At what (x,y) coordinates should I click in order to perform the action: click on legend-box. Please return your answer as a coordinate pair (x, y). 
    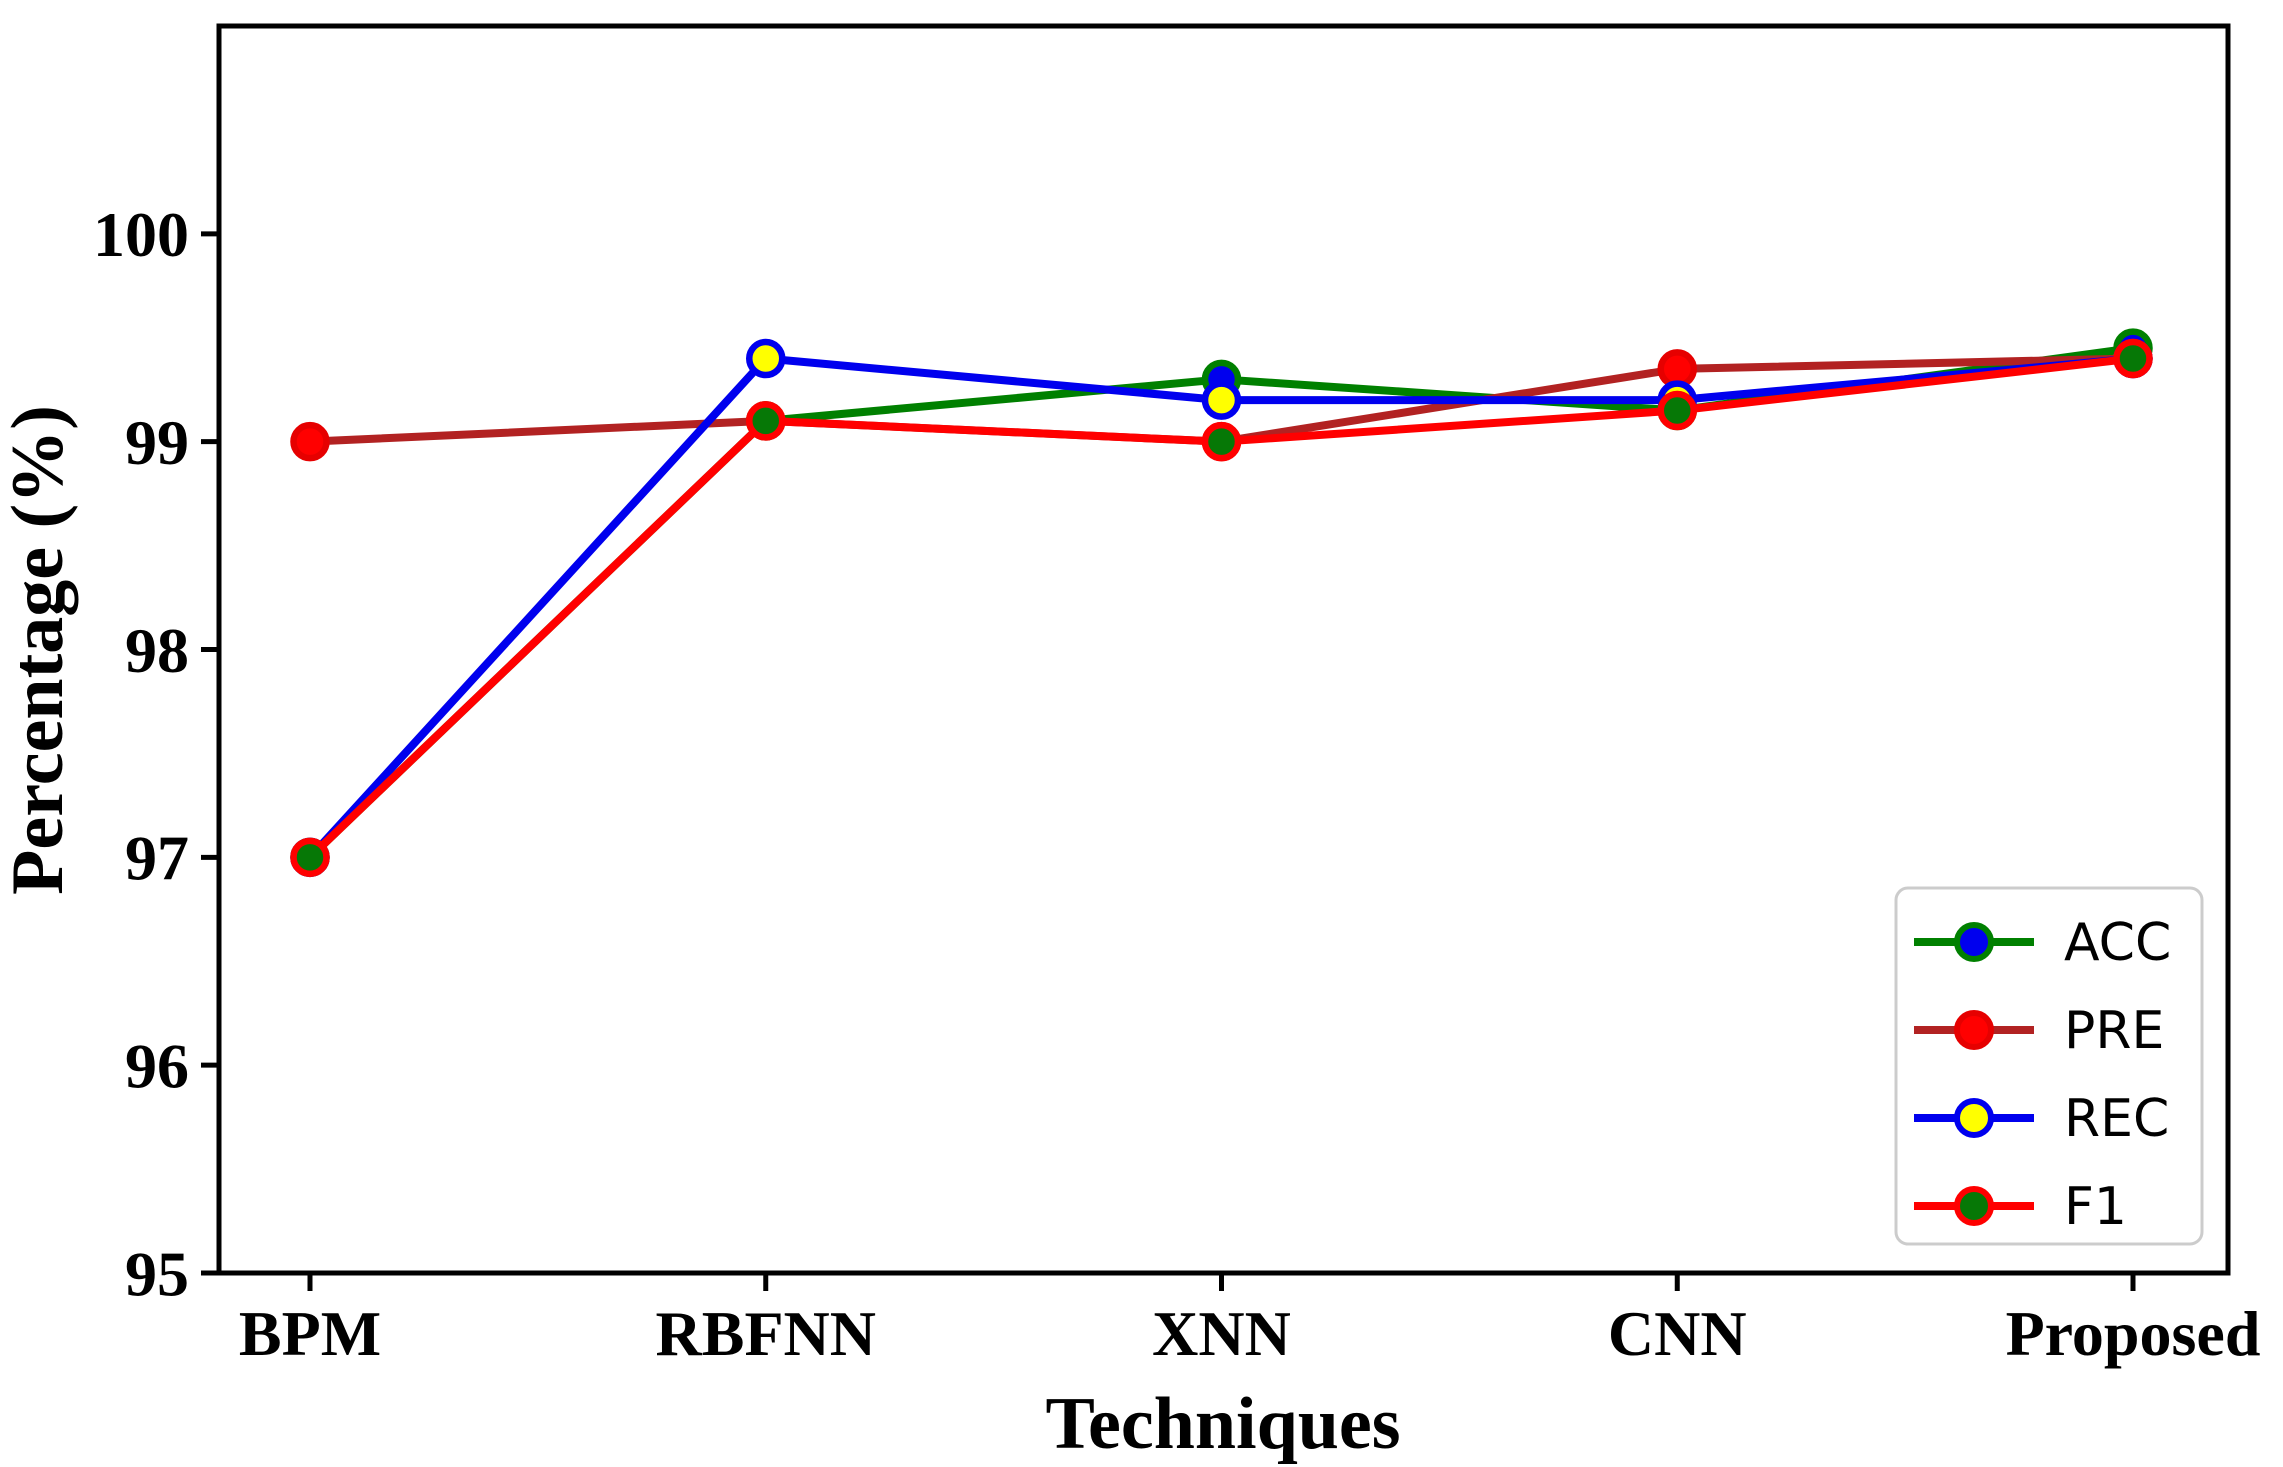
    Looking at the image, I should click on (2049, 1066).